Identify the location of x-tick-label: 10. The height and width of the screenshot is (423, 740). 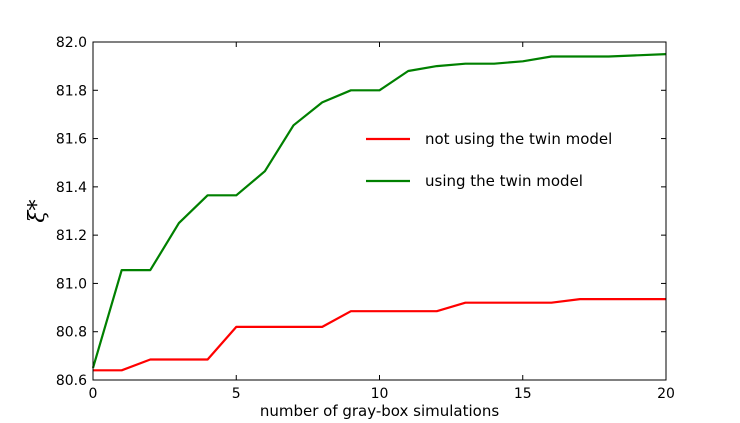
(380, 394).